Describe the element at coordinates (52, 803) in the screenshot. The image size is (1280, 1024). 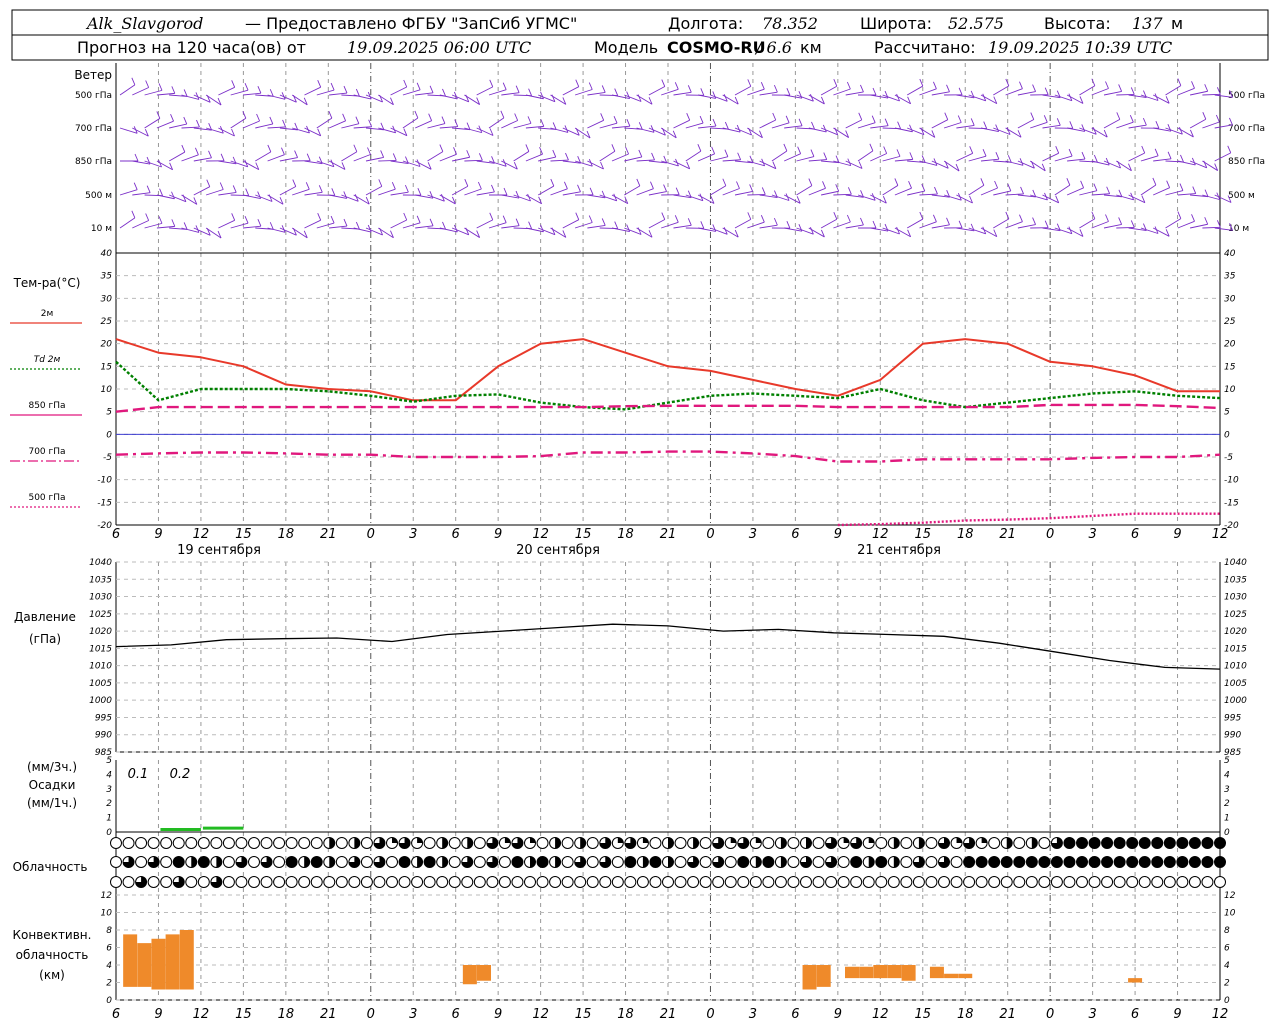
I see `precip-unit-1h: (мм/1ч.)` at that location.